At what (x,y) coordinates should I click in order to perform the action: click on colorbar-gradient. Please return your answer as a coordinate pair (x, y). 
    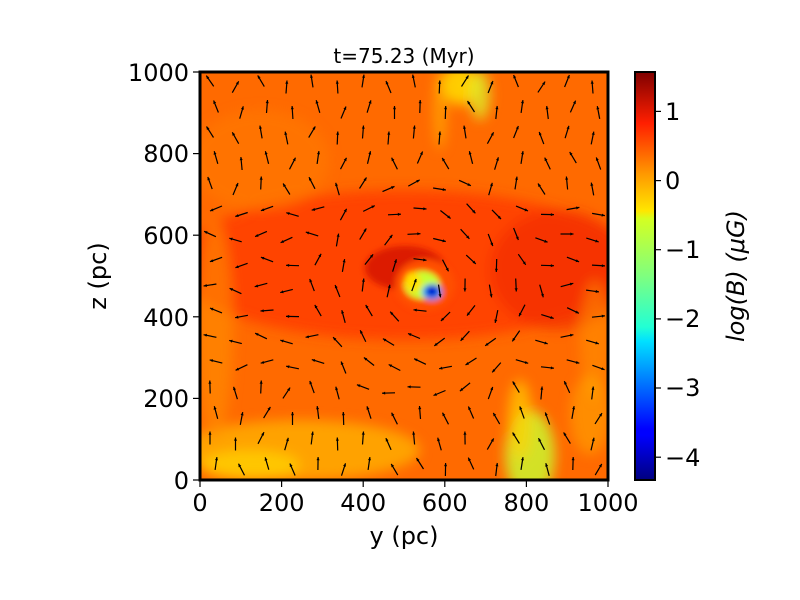
    Looking at the image, I should click on (645, 276).